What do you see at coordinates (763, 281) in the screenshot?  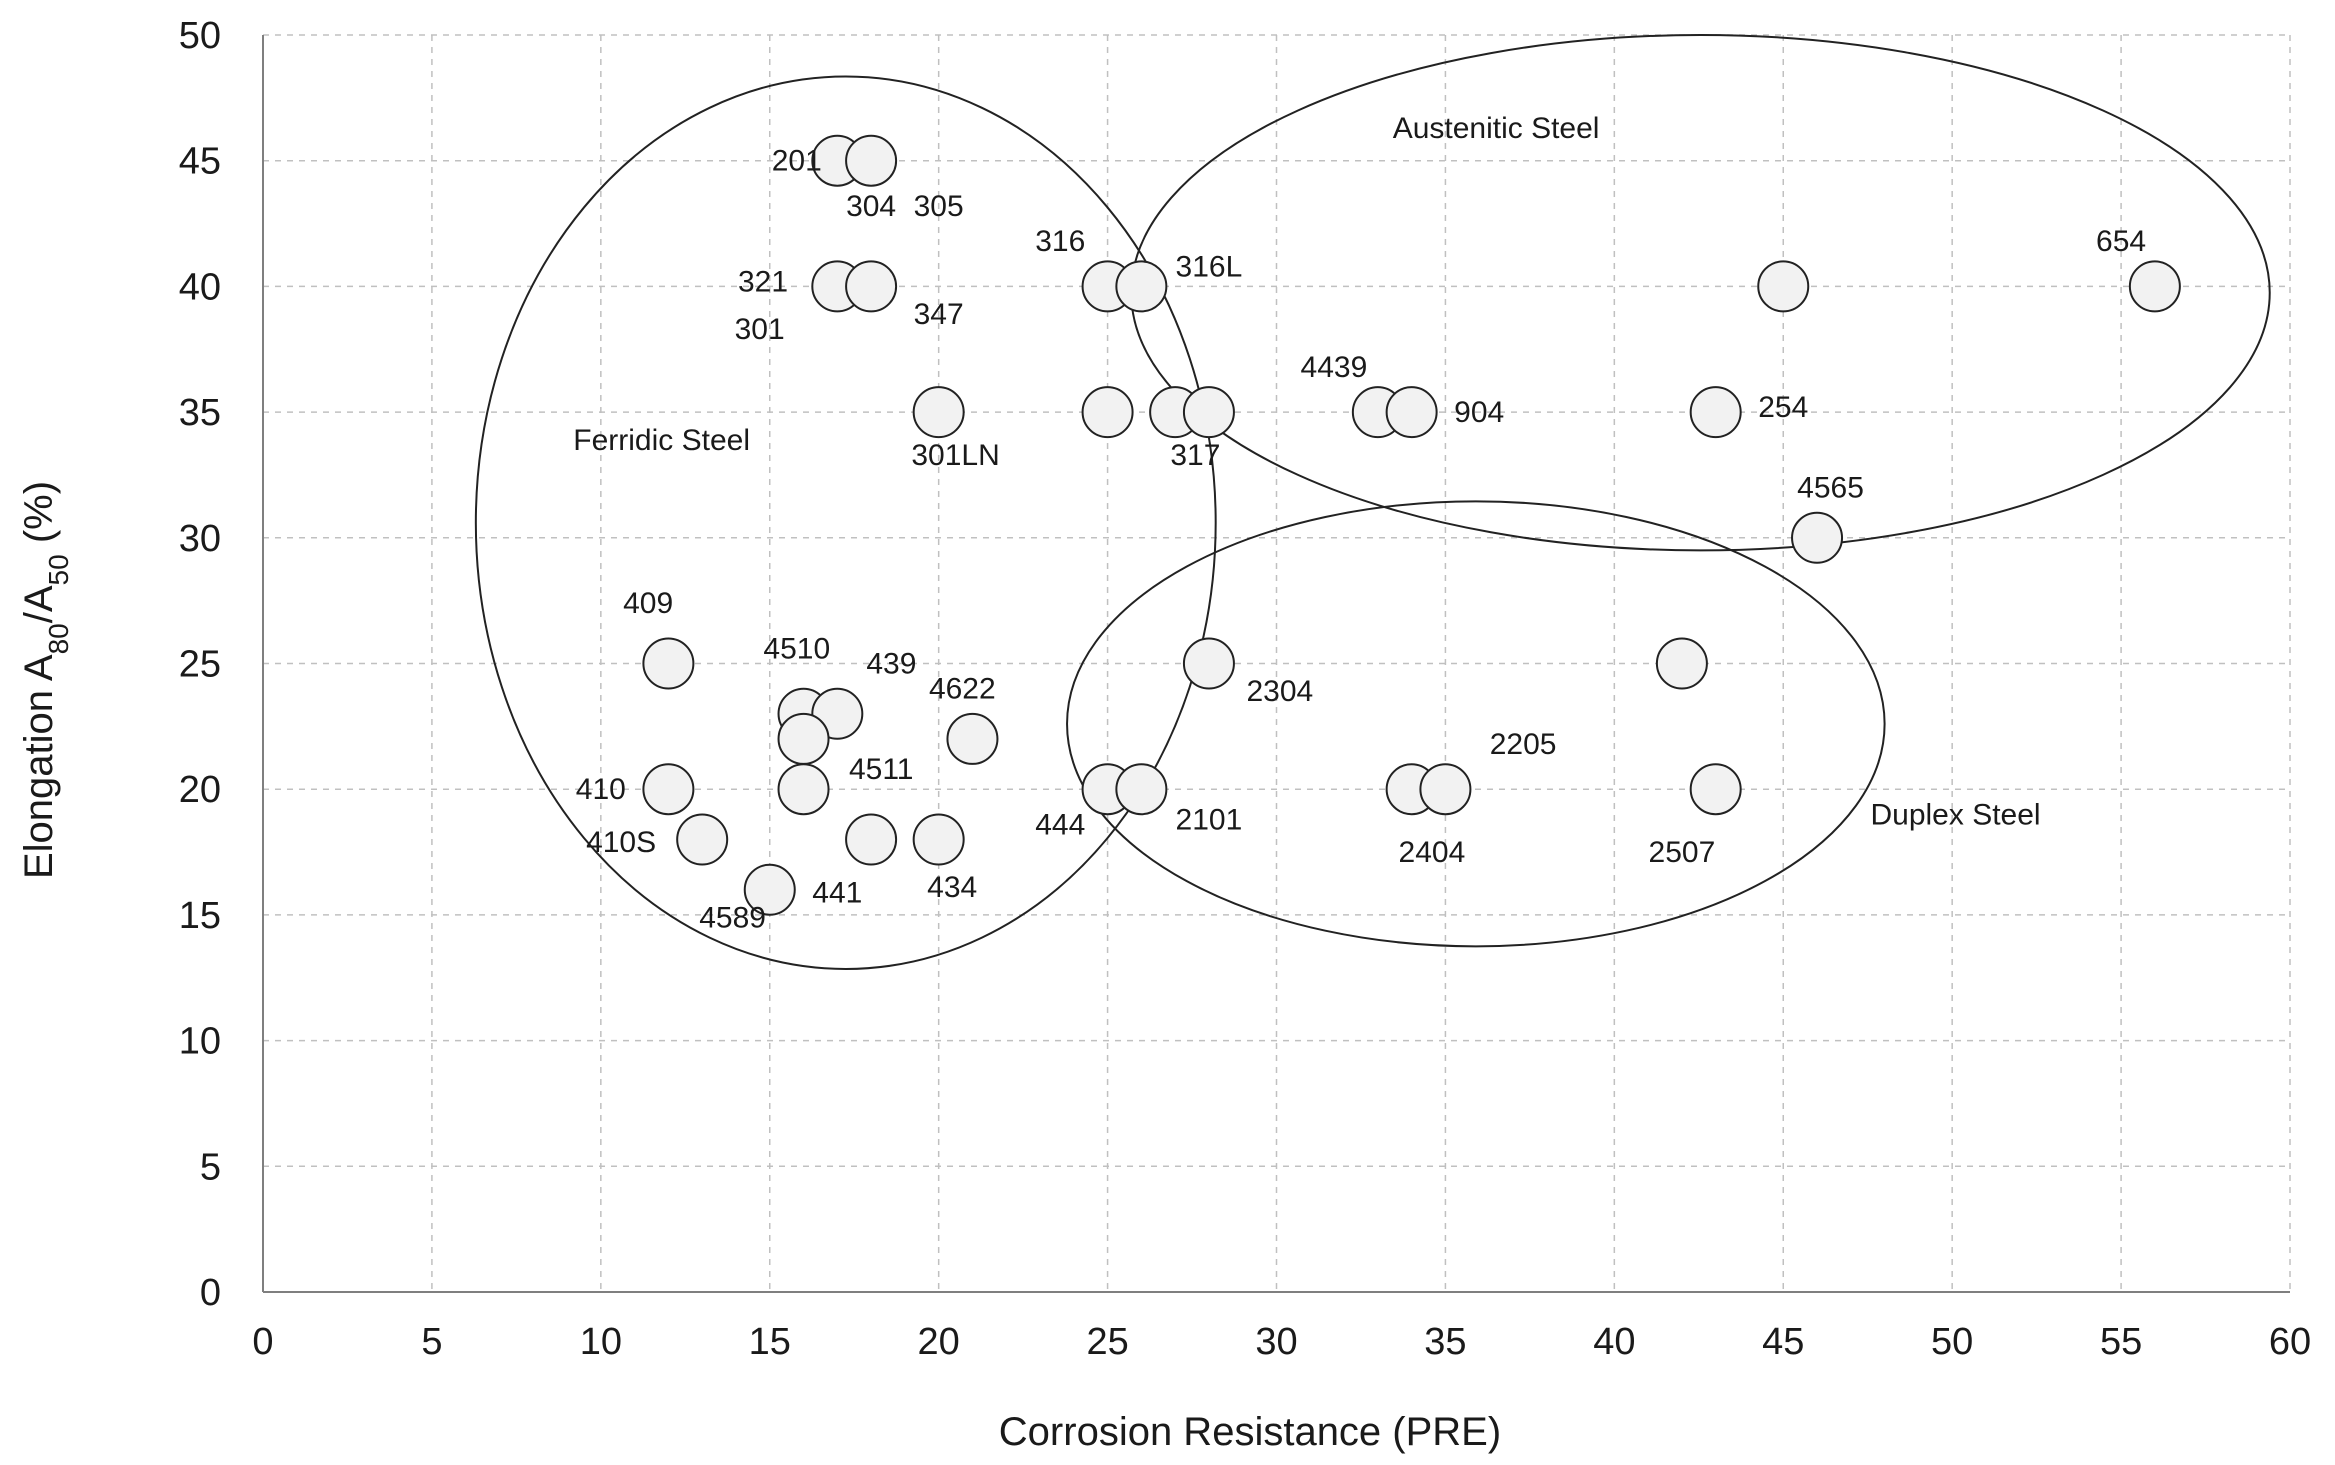 I see `point-label: 321` at bounding box center [763, 281].